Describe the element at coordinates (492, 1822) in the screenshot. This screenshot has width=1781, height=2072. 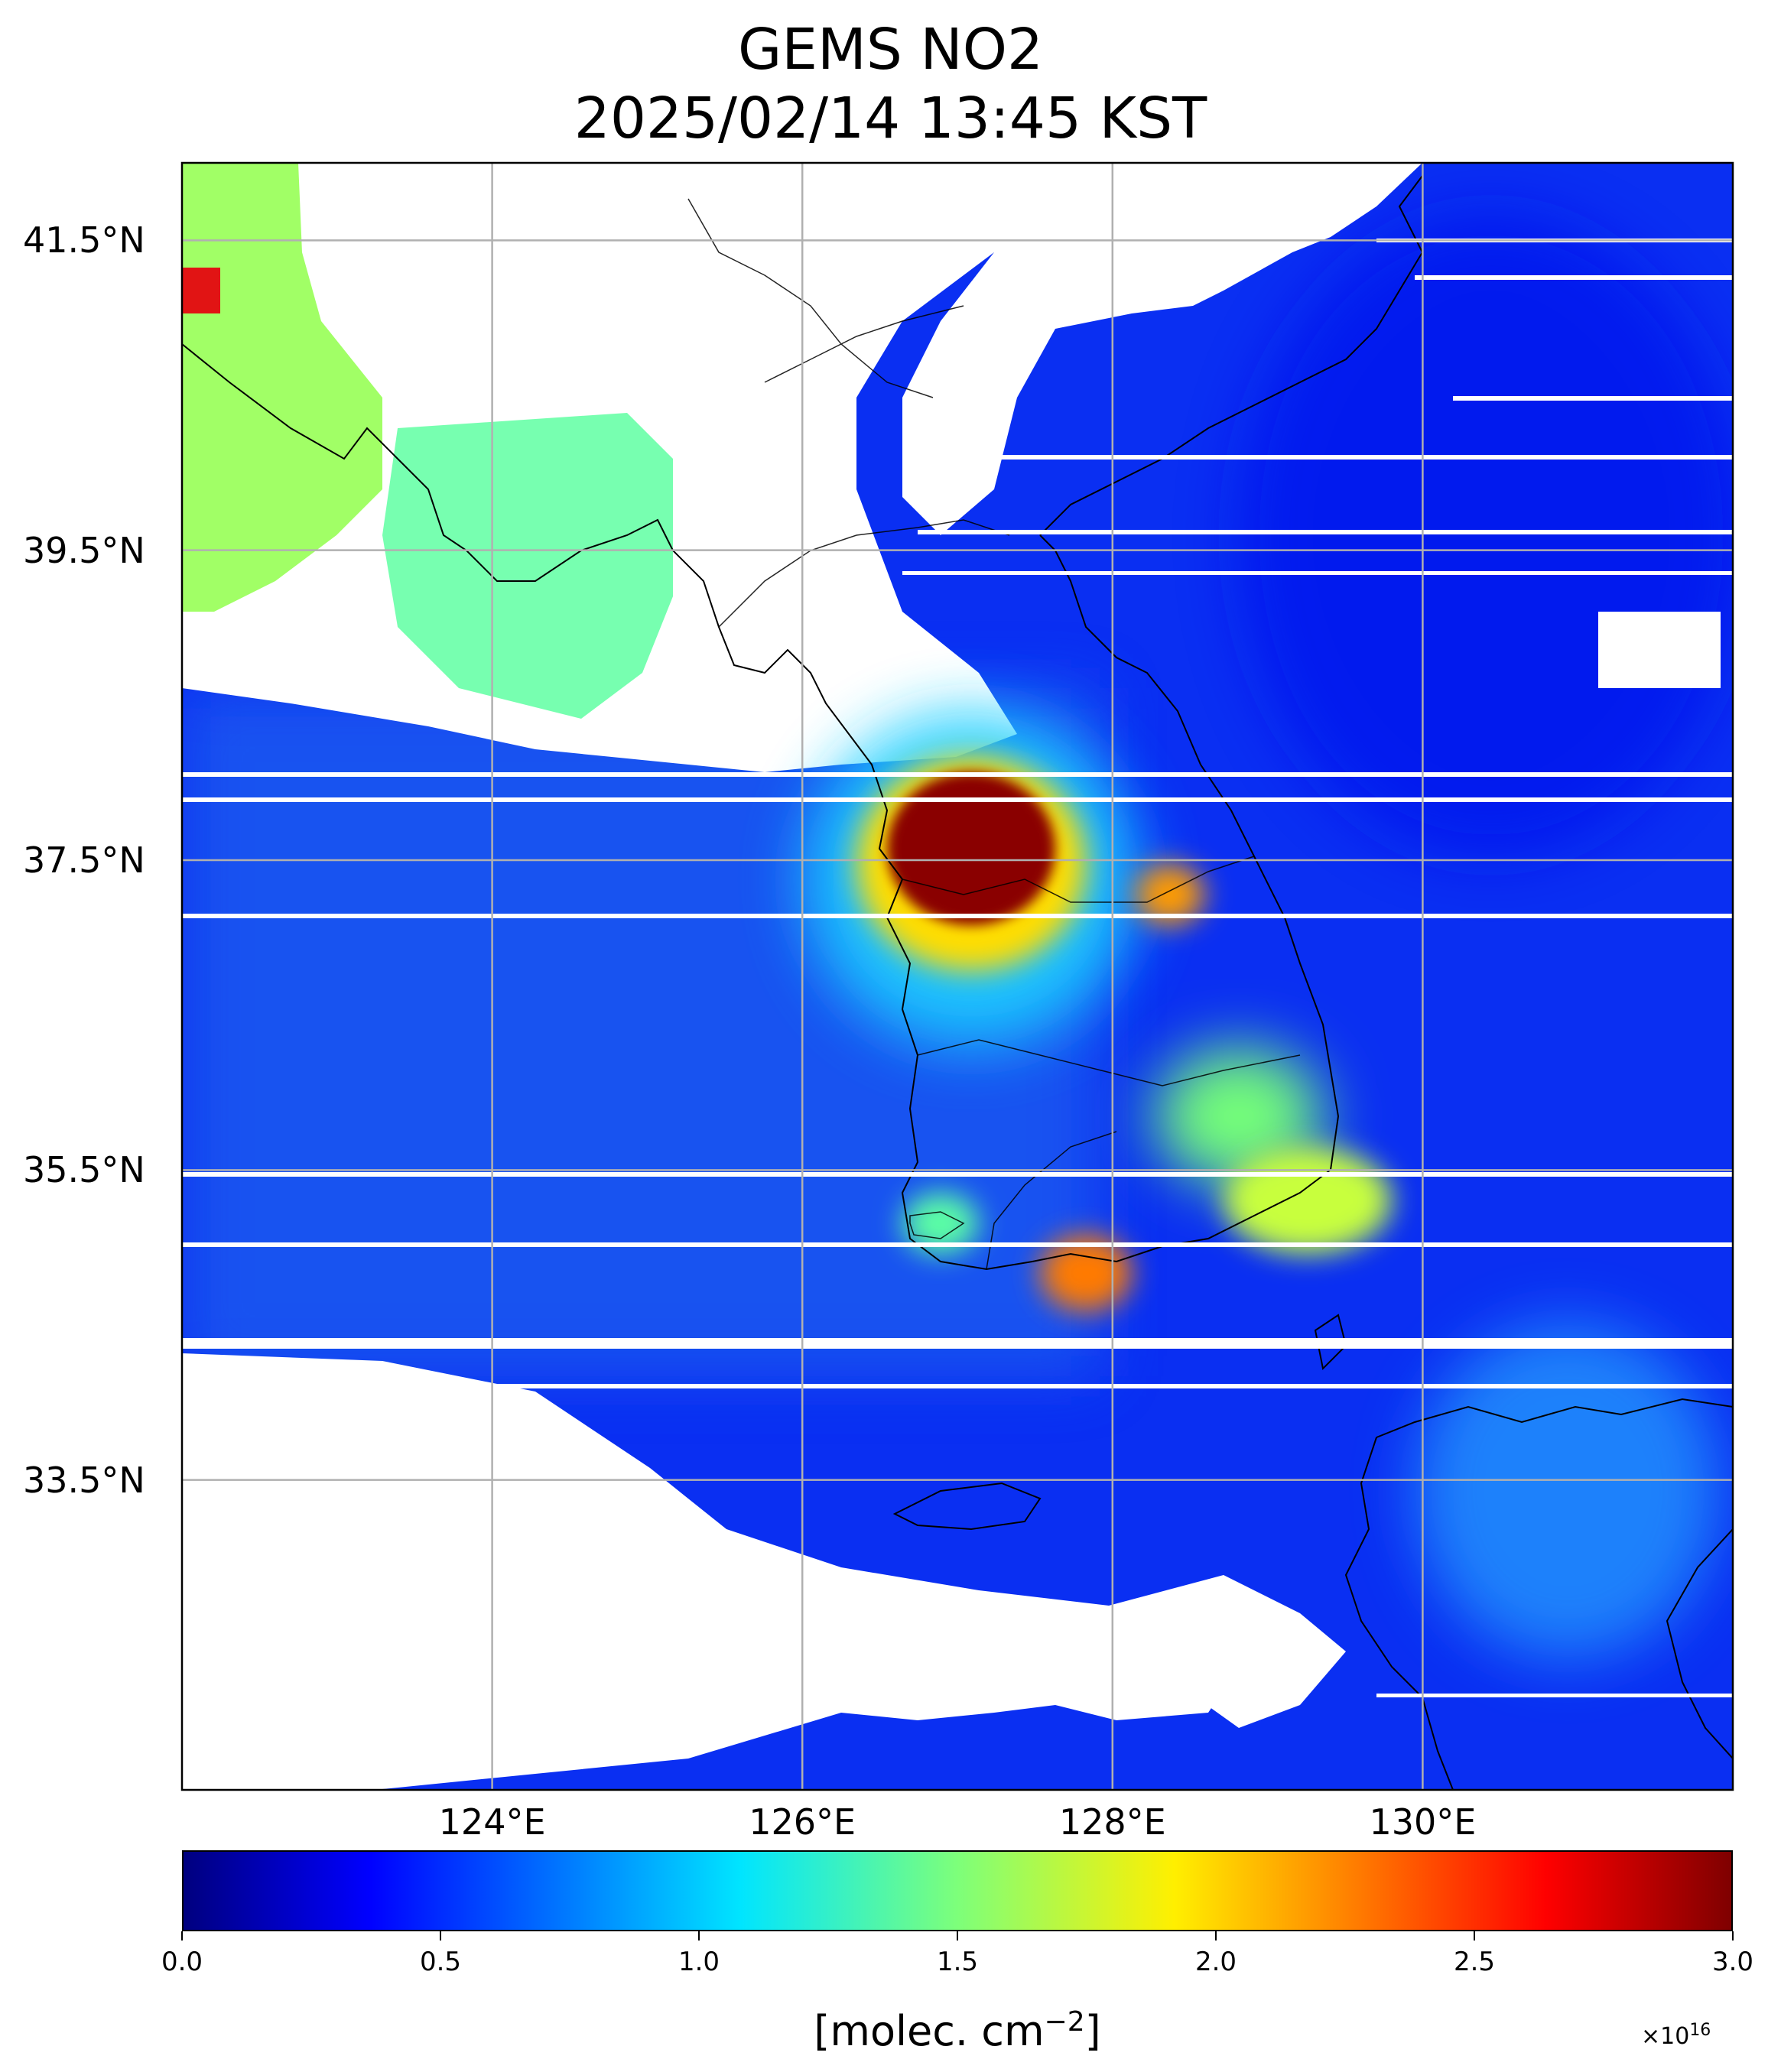
I see `lon-label: 124°E` at that location.